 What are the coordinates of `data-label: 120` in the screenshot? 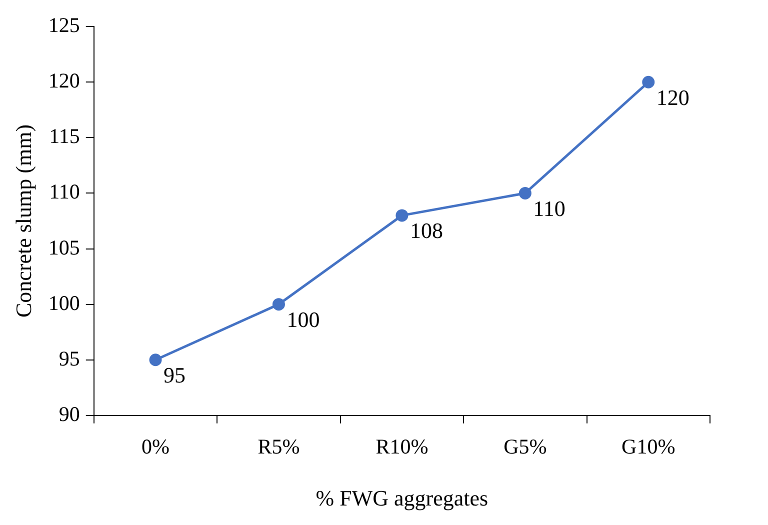 It's located at (673, 97).